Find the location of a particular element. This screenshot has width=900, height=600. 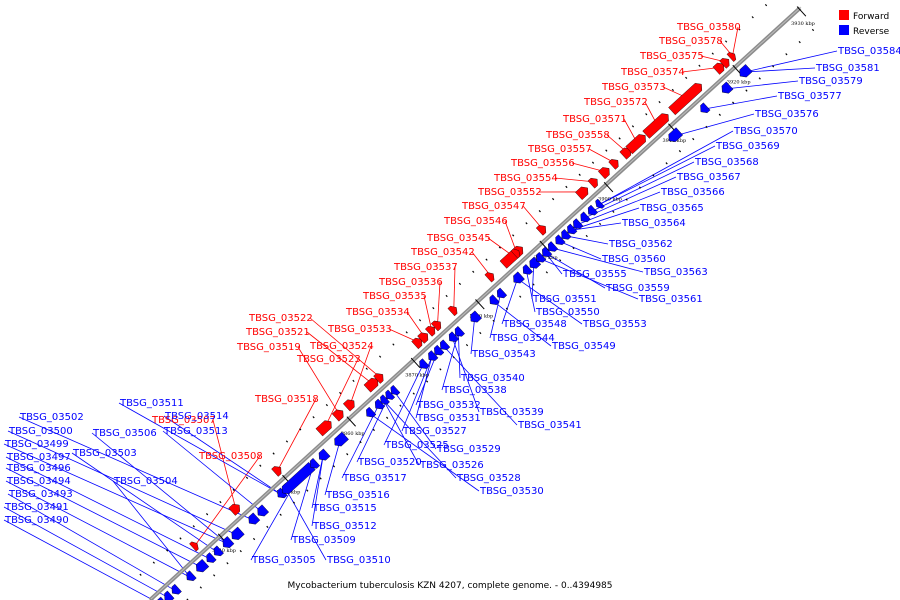

reverse-gene-label: TBSG_03550 is located at coordinates (567, 312).